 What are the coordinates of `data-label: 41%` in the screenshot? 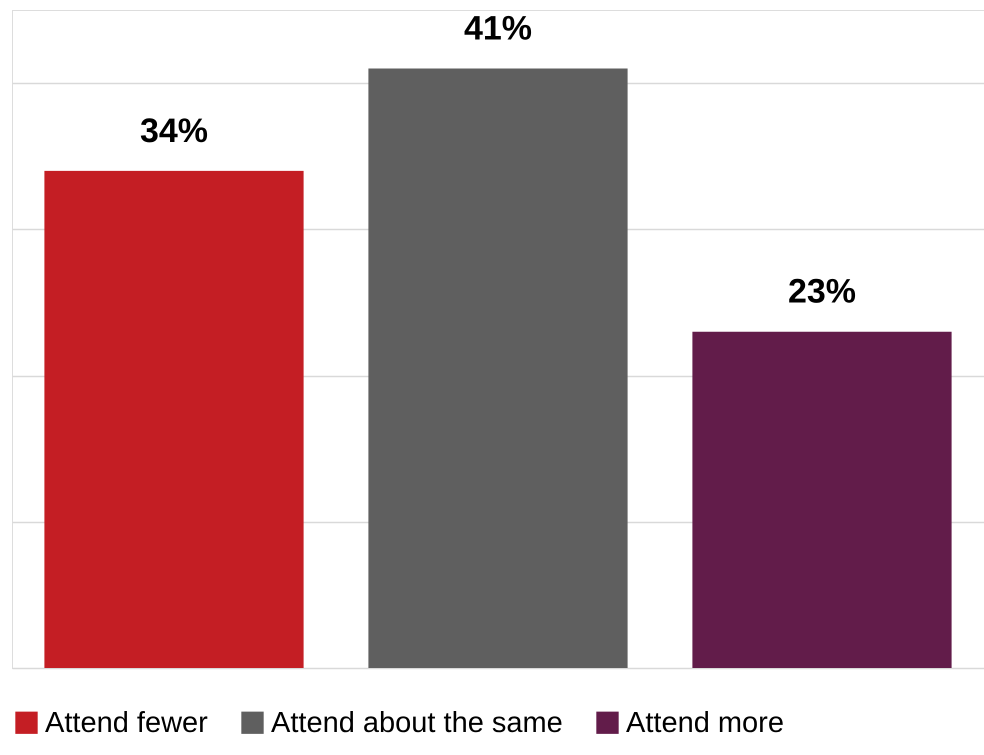 It's located at (498, 28).